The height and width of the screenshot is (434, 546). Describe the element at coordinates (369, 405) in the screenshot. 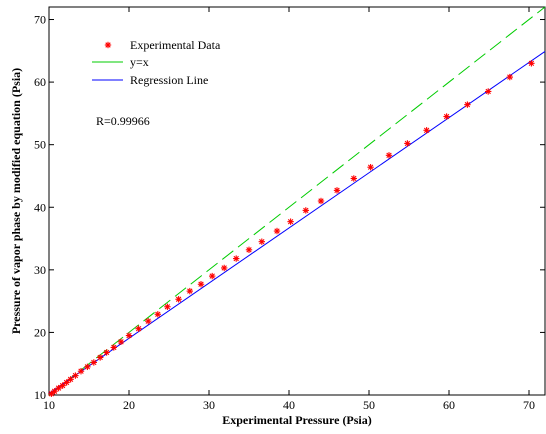

I see `x-tick-label: 50` at that location.